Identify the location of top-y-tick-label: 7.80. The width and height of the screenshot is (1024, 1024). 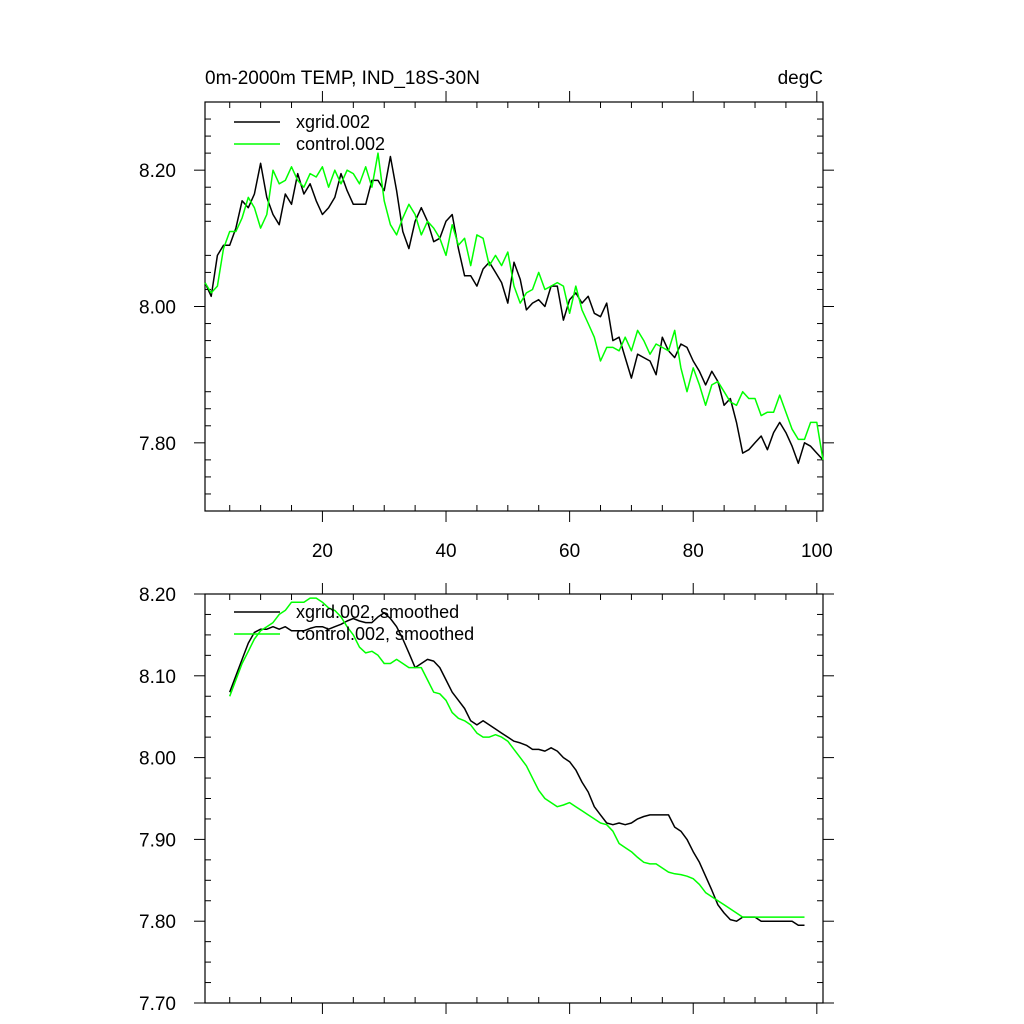
(157, 444).